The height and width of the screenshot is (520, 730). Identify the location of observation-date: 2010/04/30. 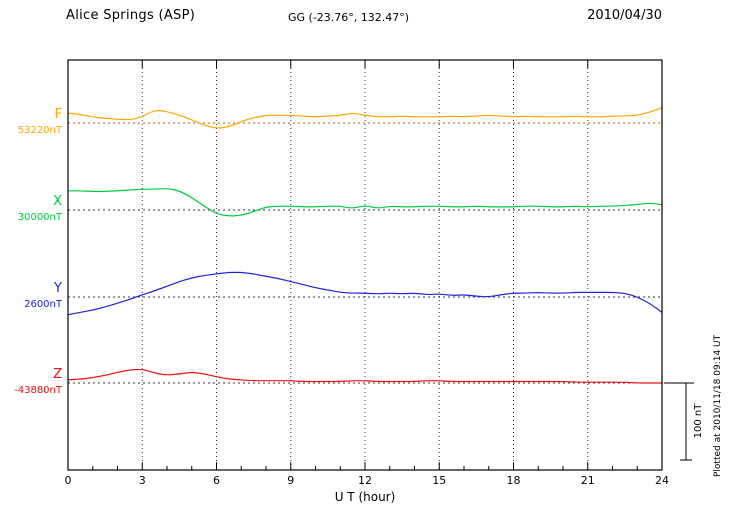
(624, 15).